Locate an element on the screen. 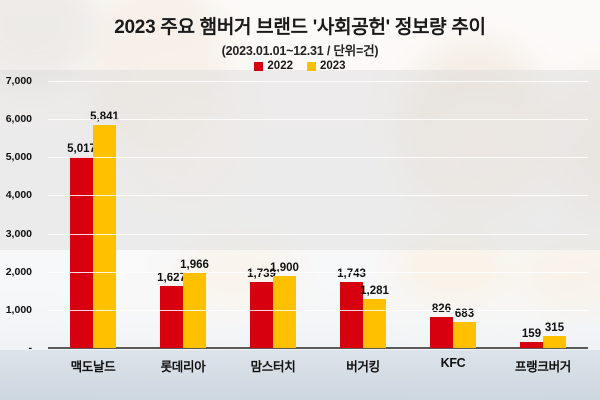  bar-2022: 1,743 is located at coordinates (351, 308).